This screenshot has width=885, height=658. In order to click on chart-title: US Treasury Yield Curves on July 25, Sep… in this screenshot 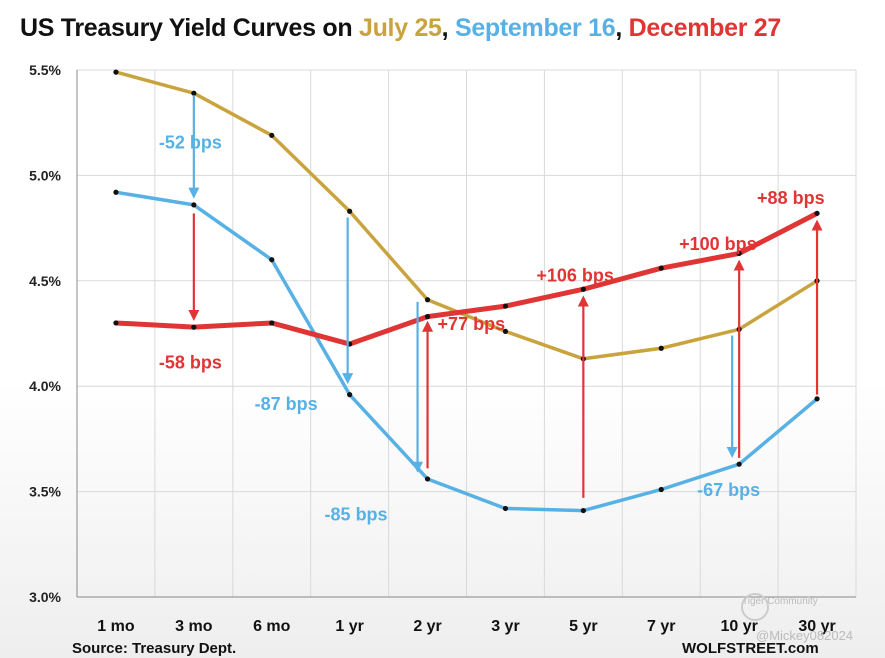, I will do `click(400, 28)`.